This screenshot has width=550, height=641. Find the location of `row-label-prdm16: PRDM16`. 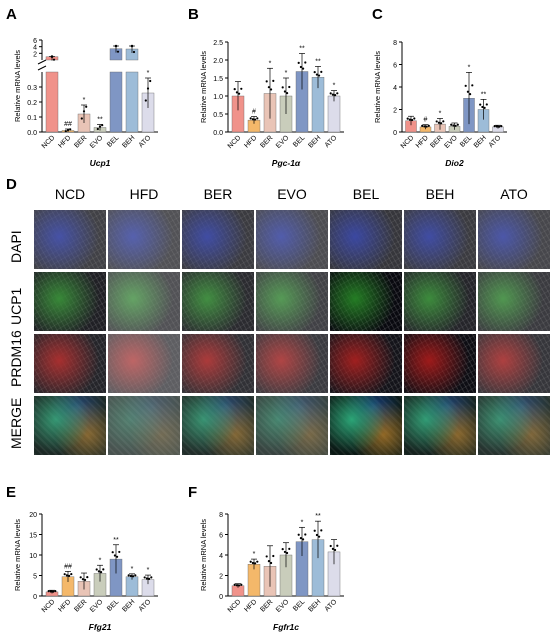

row-label-prdm16: PRDM16 is located at coordinates (16, 358).